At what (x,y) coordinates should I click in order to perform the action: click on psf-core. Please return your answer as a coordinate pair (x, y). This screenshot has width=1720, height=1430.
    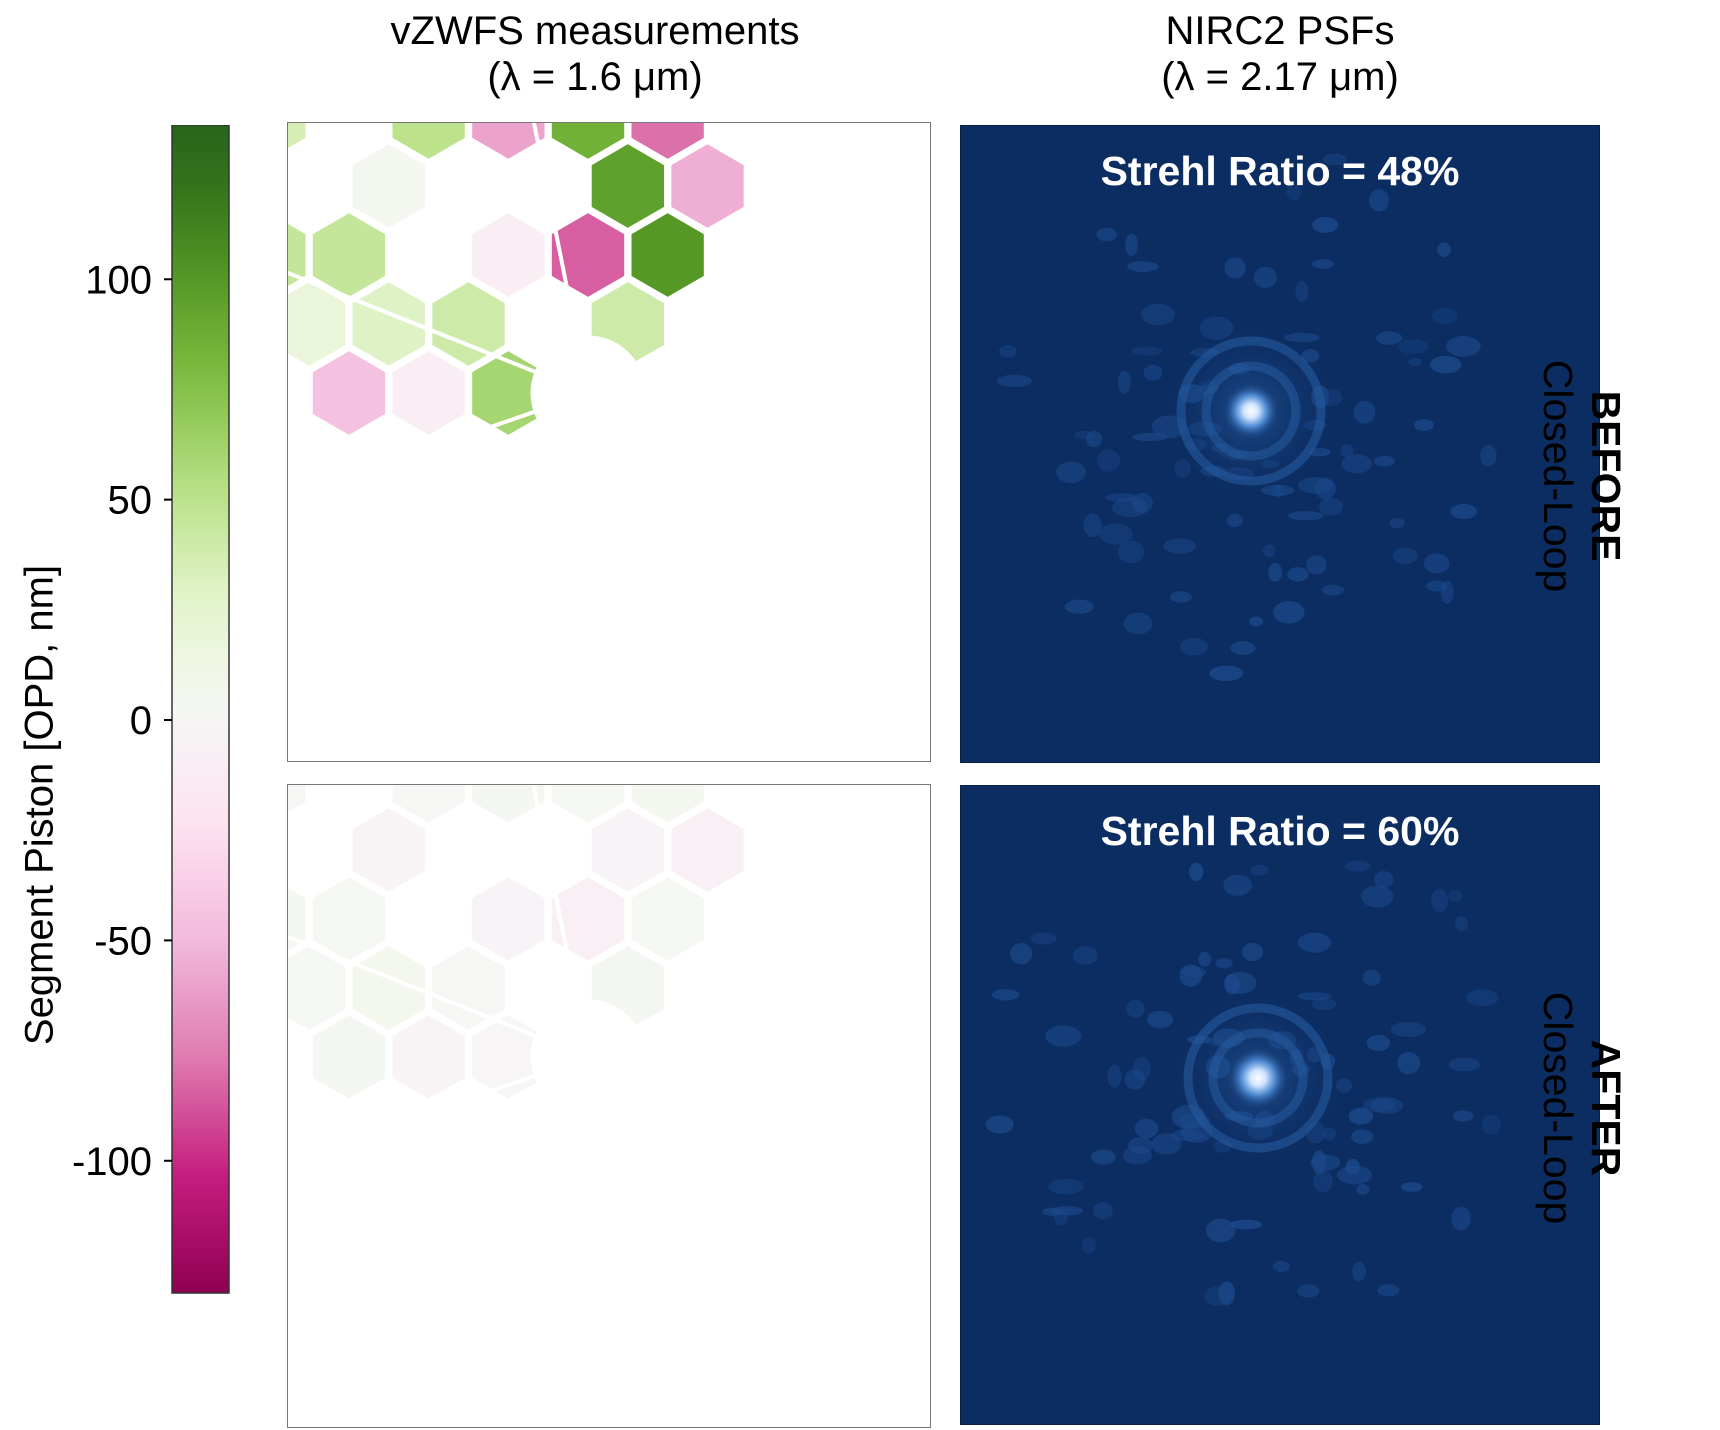
    Looking at the image, I should click on (1251, 411).